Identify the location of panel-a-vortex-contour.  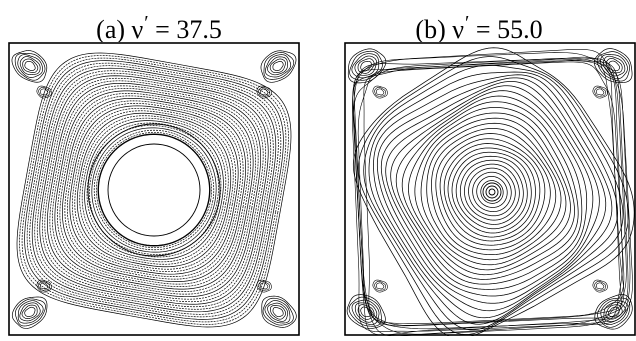
(154, 190).